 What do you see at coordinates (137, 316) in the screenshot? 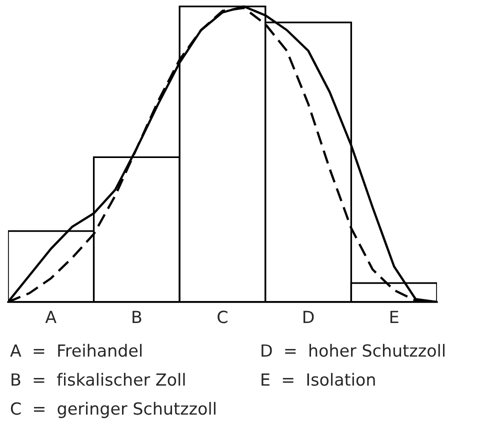
I see `x-tick-label: B` at bounding box center [137, 316].